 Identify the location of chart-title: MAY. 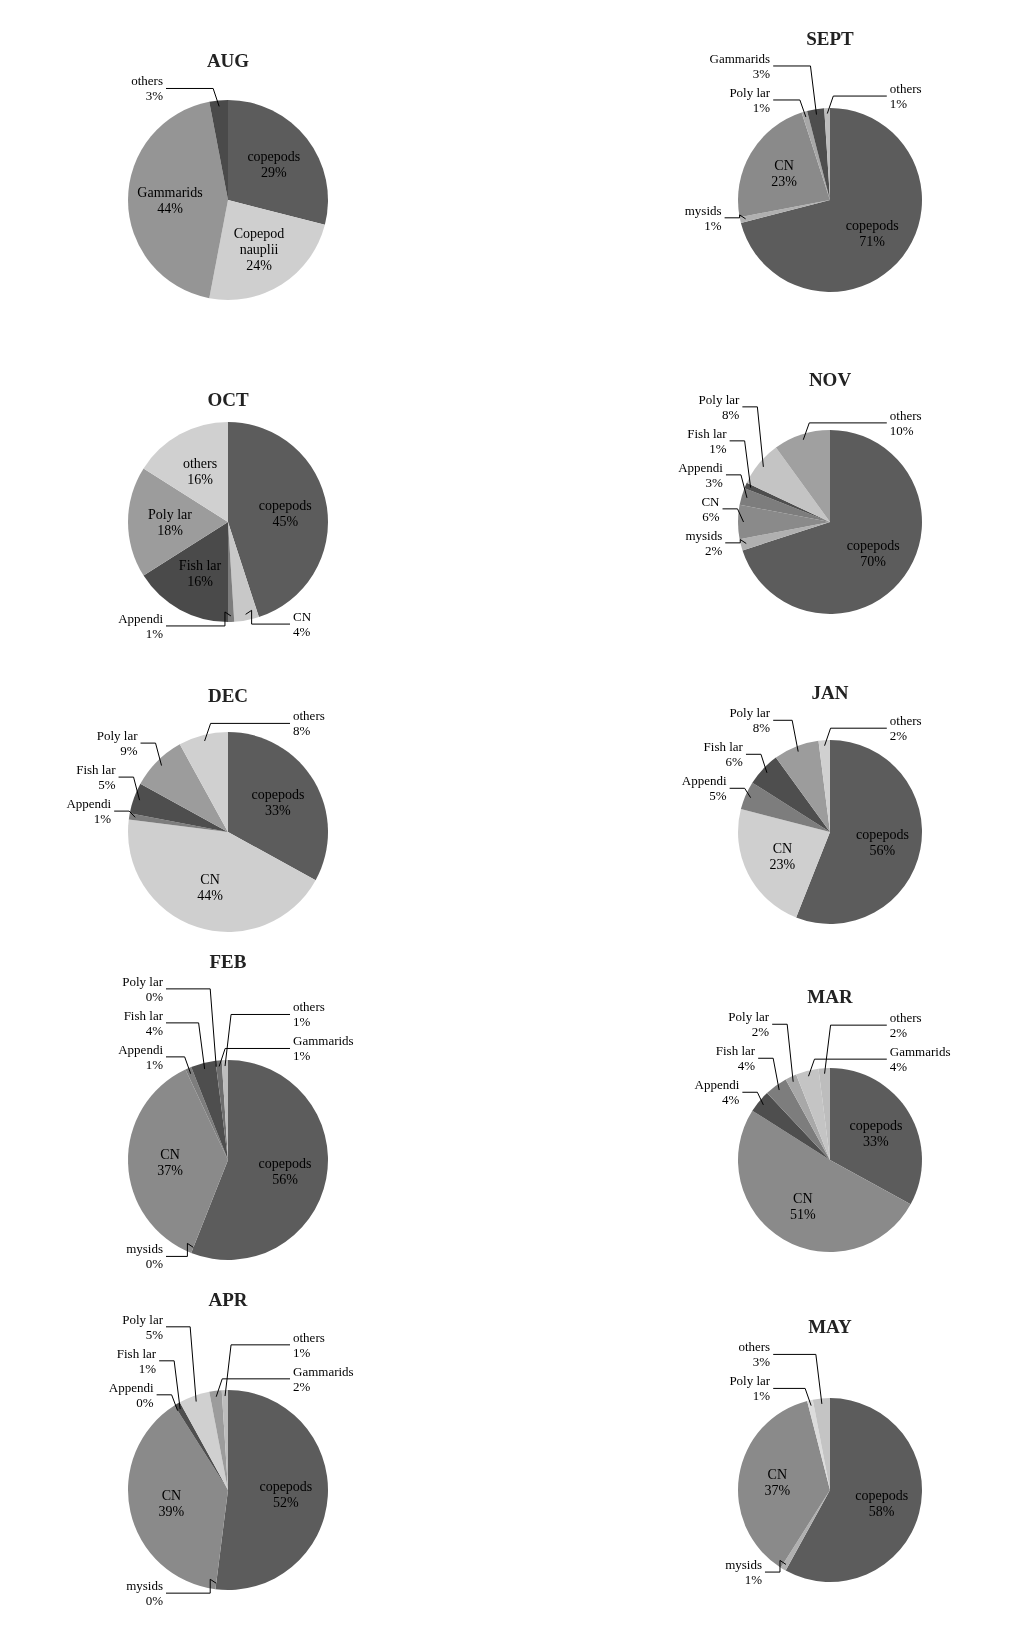
(830, 1327).